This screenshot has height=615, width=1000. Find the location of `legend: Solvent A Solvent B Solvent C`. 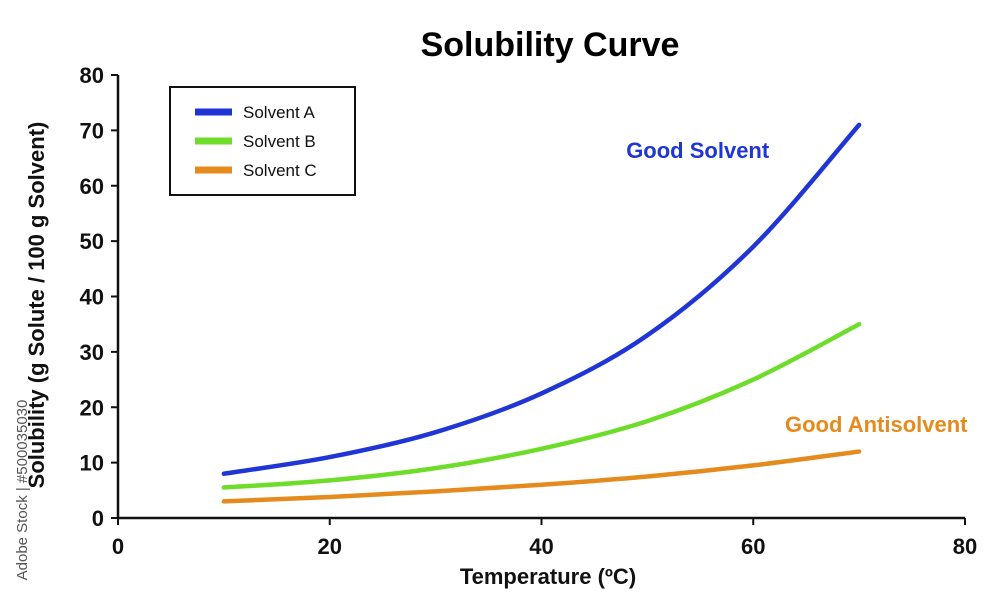

legend: Solvent A Solvent B Solvent C is located at coordinates (262, 141).